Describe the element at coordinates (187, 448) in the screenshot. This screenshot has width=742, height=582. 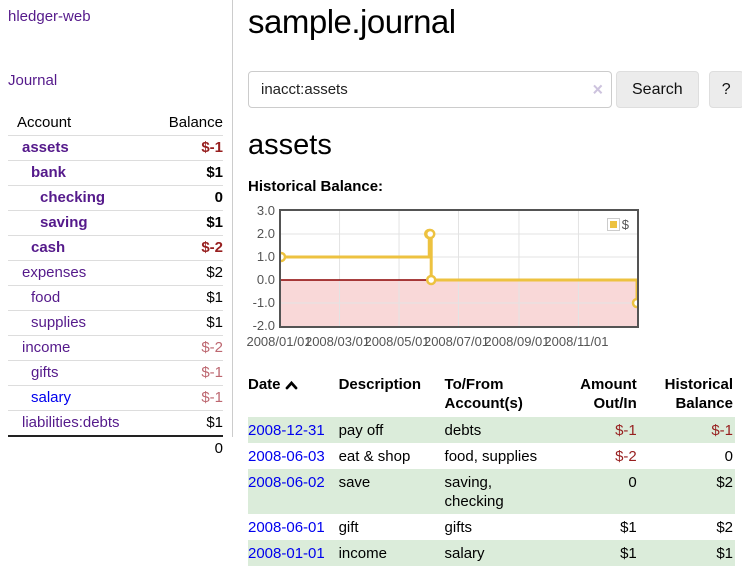
I see `accounts-total-value: 0` at that location.